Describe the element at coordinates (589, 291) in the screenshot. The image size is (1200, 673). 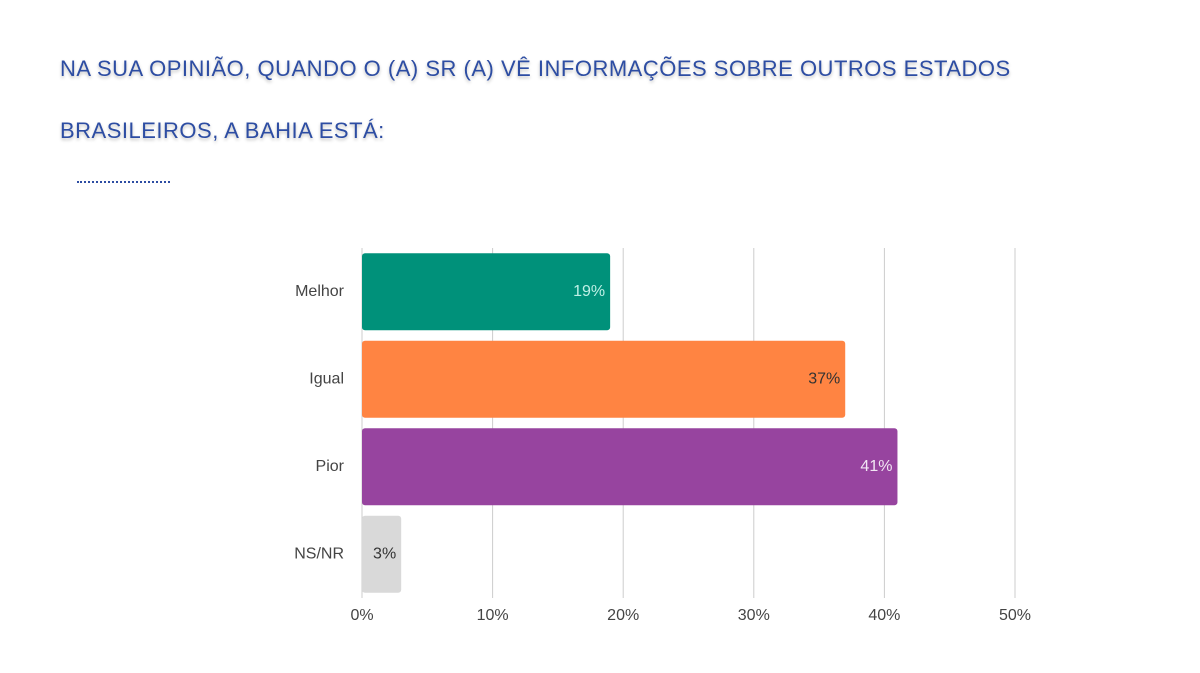
I see `value-label: 19%` at that location.